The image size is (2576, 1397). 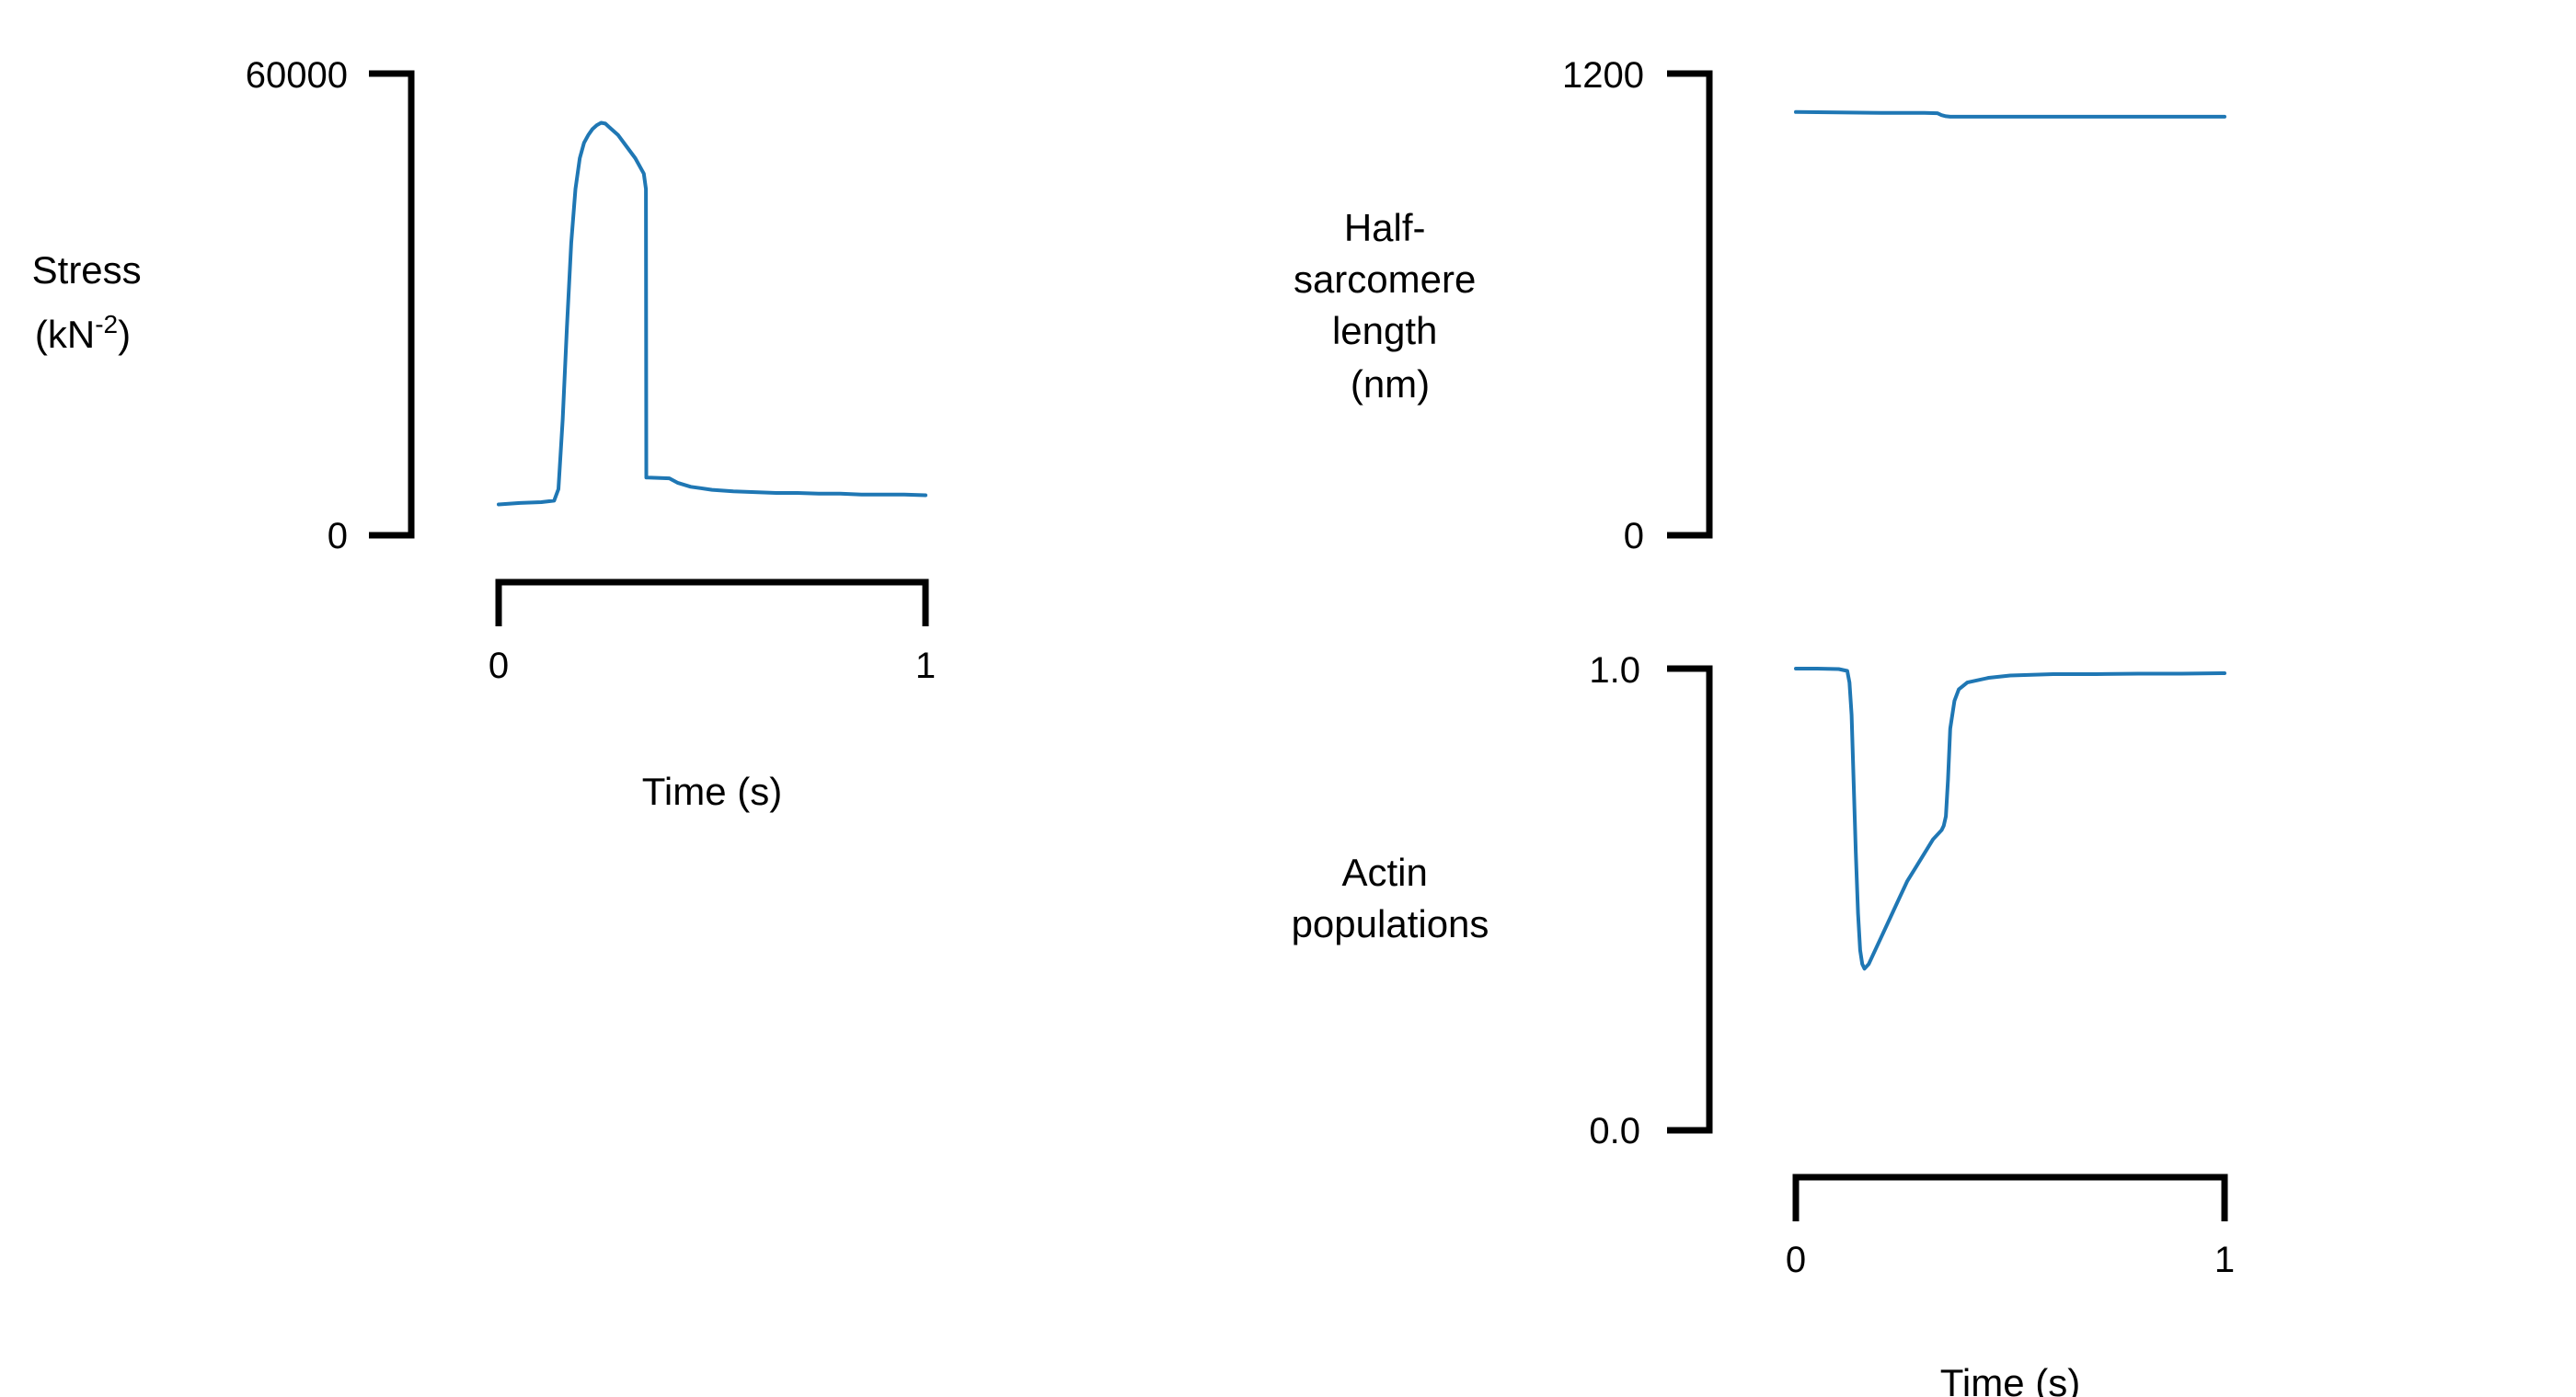 I want to click on actin-y-label: Actin populations, so click(x=1390, y=898).